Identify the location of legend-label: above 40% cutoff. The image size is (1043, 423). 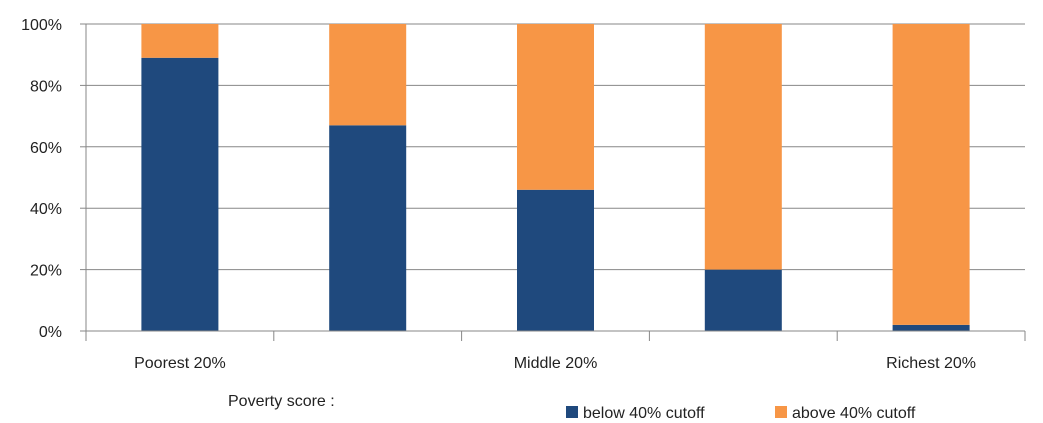
(854, 413).